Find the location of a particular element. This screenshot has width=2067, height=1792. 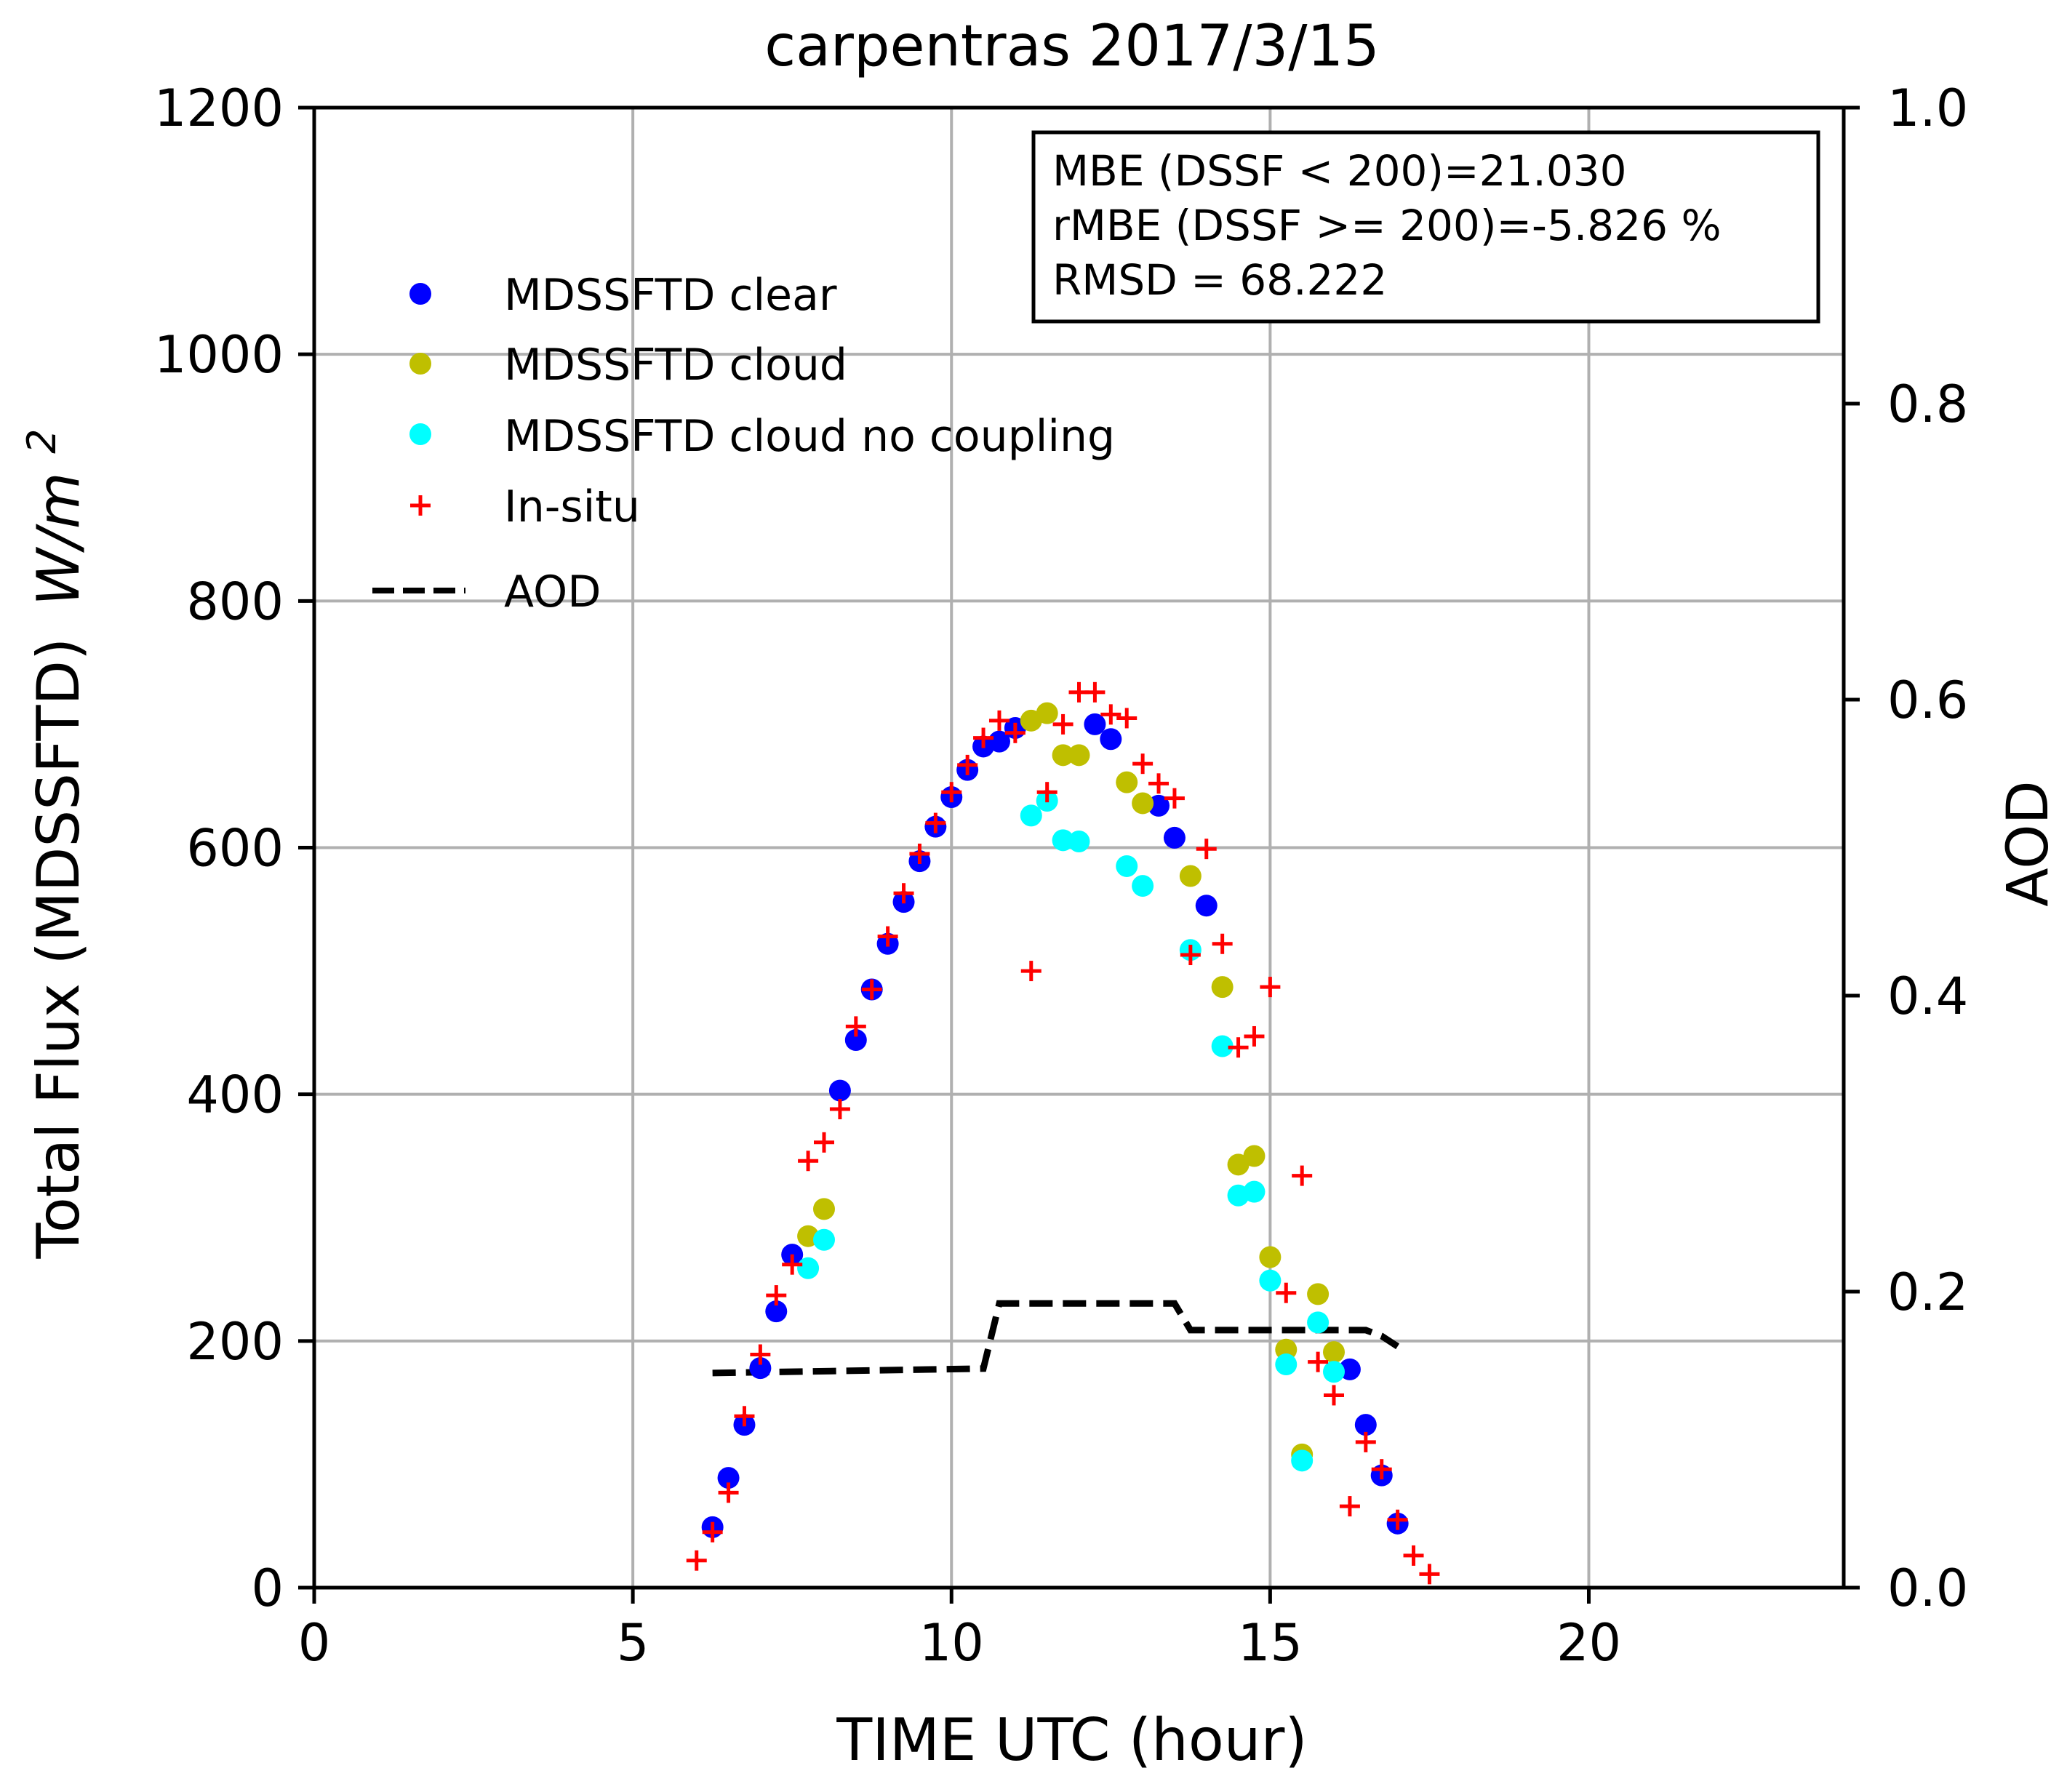

aod-layer is located at coordinates (1056, 1338).